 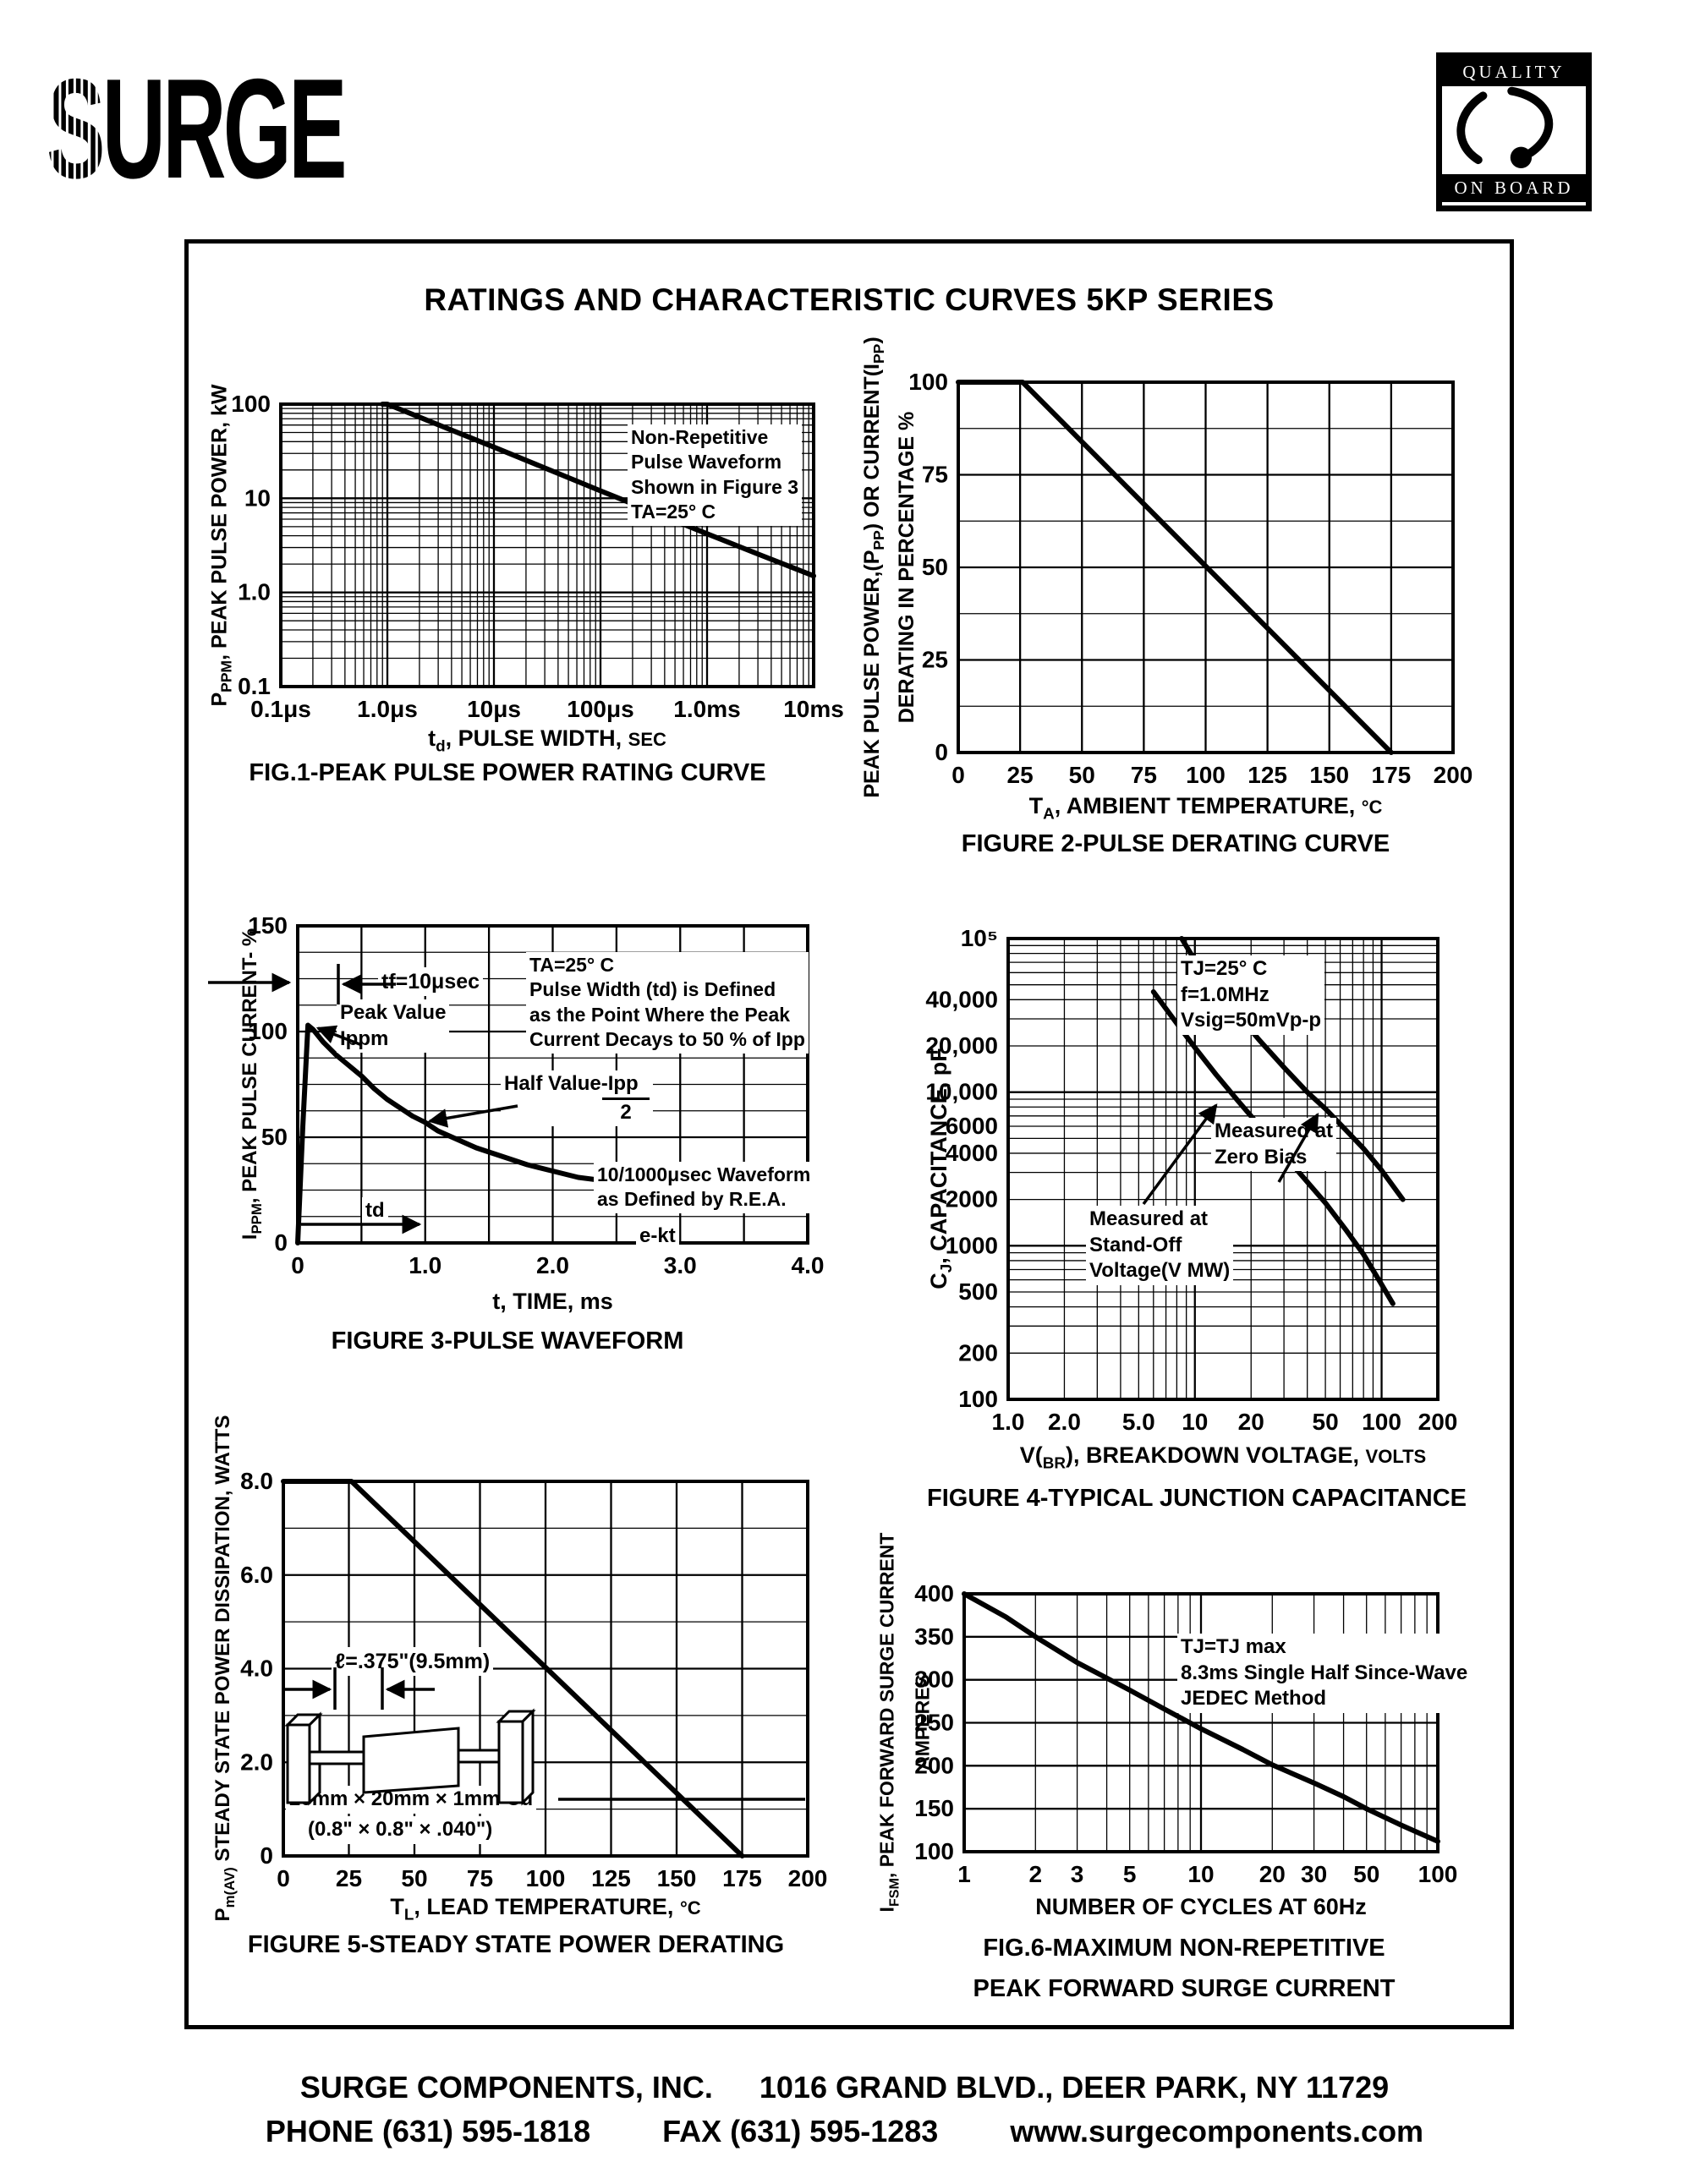 I want to click on y-tick-label: 50, so click(x=935, y=567).